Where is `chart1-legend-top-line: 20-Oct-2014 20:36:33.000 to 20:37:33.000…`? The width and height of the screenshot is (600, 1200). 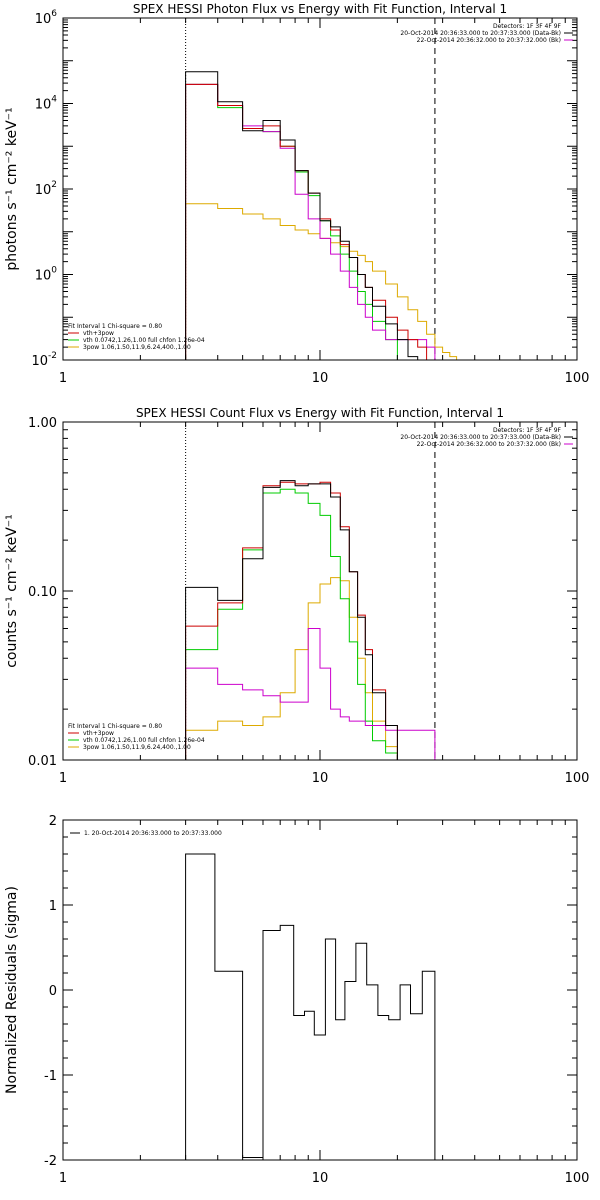
chart1-legend-top-line: 20-Oct-2014 20:36:33.000 to 20:37:33.000… is located at coordinates (480, 33).